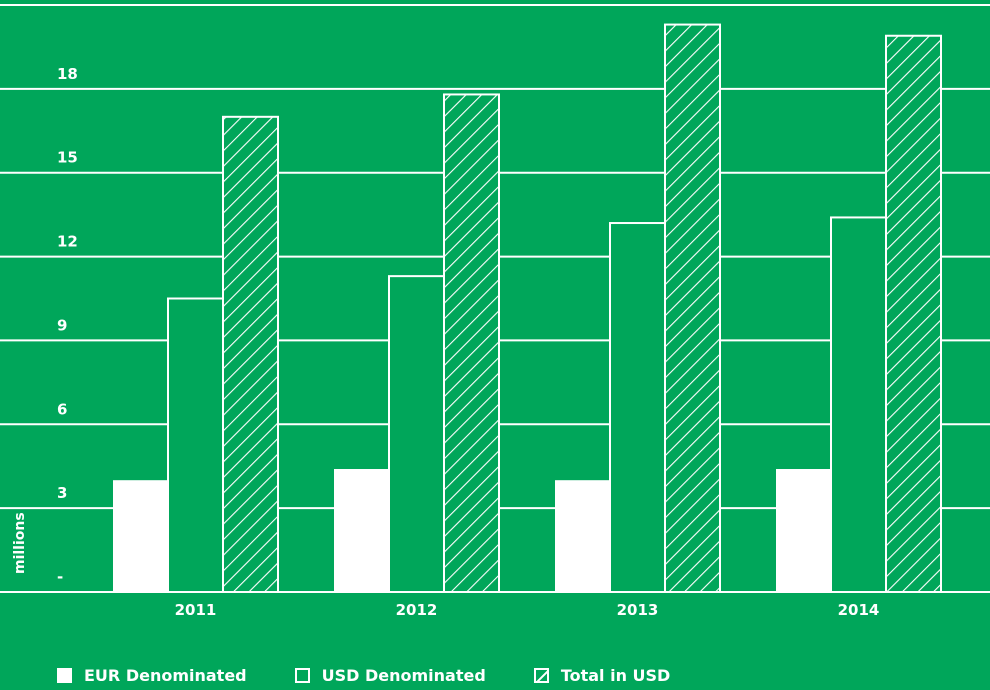  I want to click on y-tick-label: 3, so click(62, 493).